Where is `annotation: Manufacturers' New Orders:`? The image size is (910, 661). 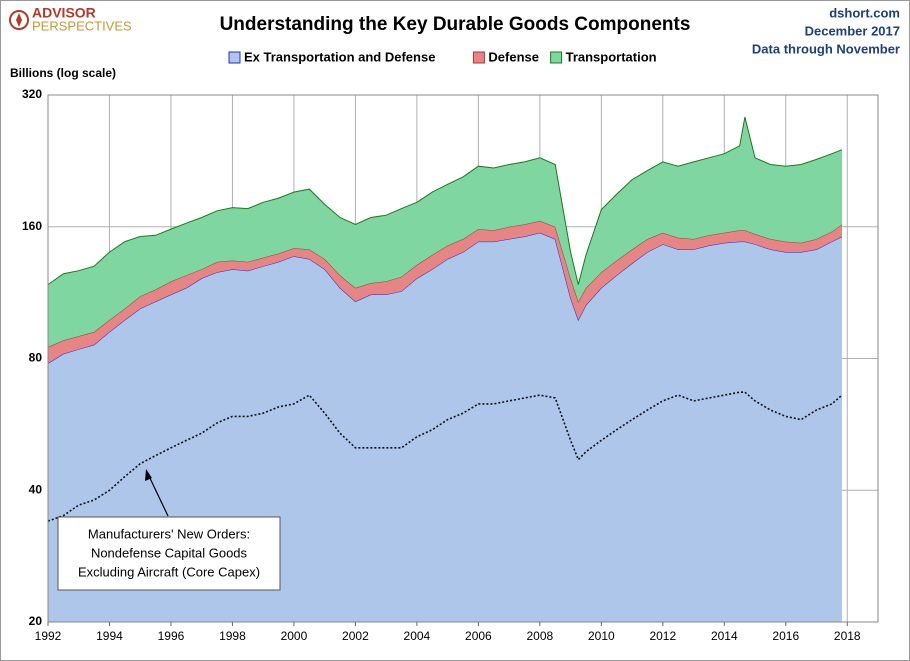 annotation: Manufacturers' New Orders: is located at coordinates (169, 533).